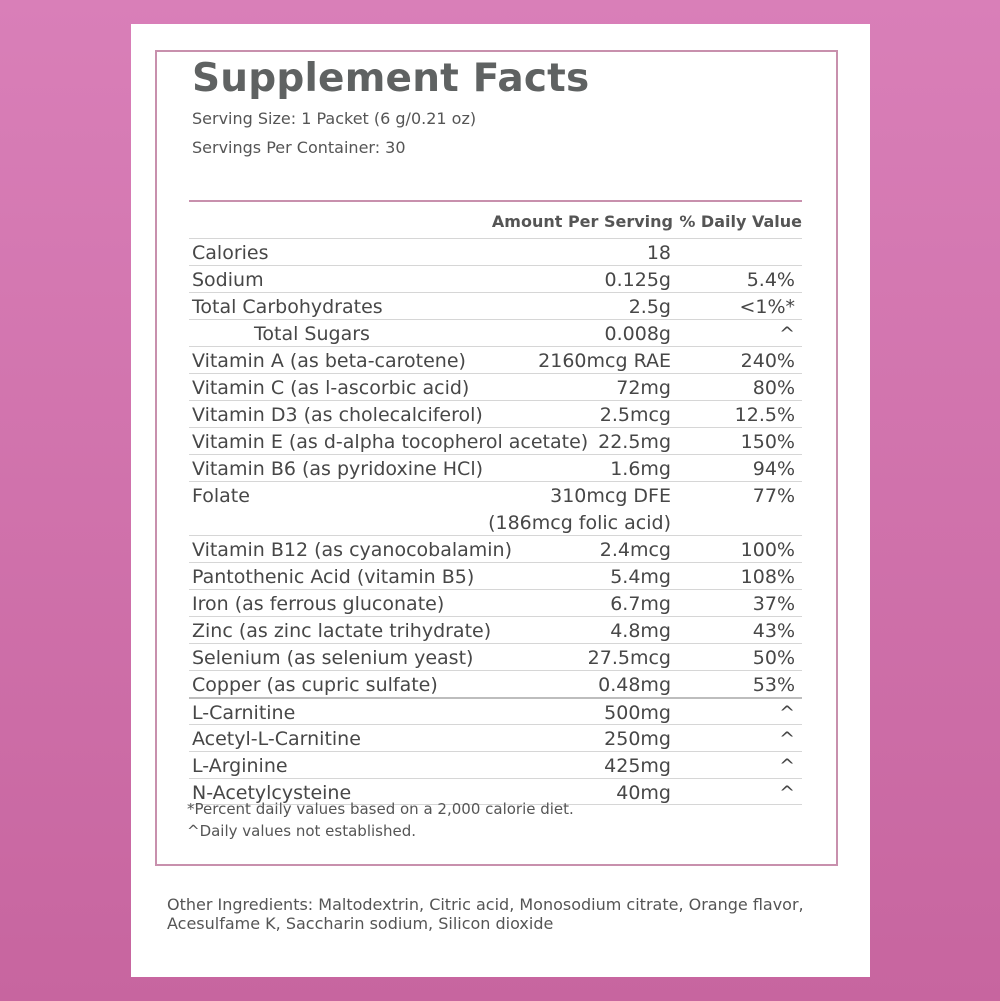  Describe the element at coordinates (637, 280) in the screenshot. I see `nutrient-amount: 0.125g` at that location.